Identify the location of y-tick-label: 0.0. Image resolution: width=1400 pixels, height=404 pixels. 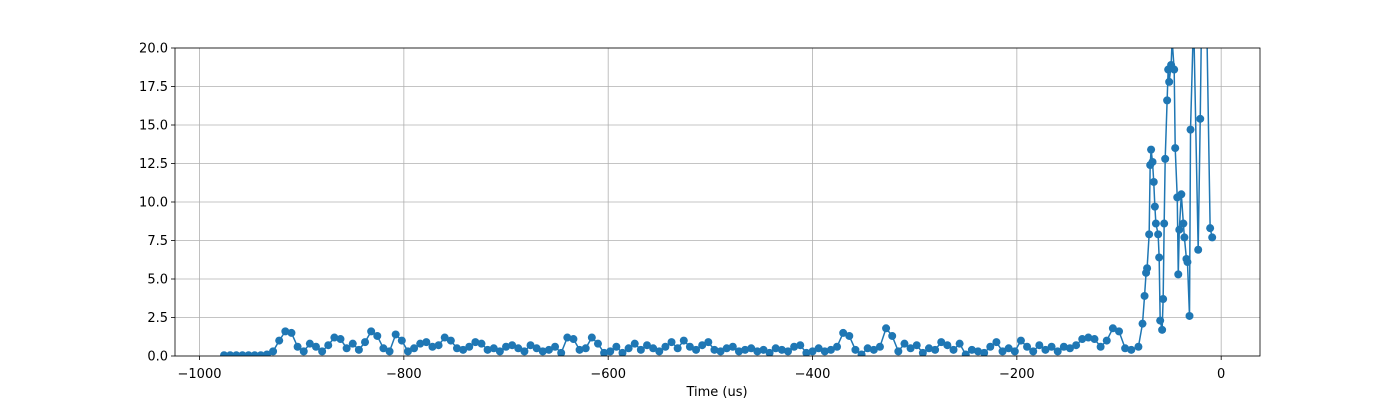
(157, 357).